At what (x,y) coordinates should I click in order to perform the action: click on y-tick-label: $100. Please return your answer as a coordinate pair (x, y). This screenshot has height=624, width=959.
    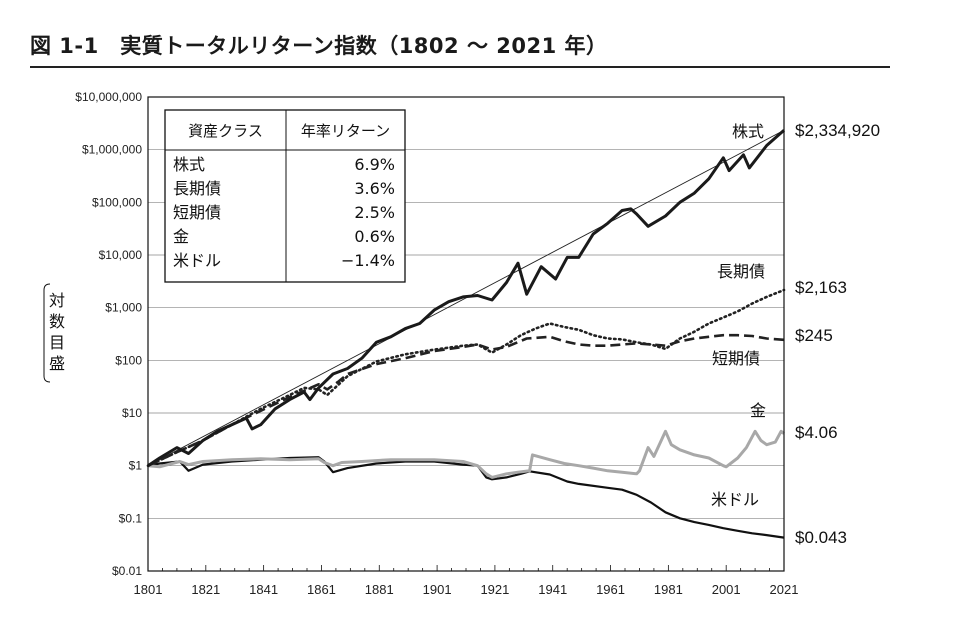
    Looking at the image, I should click on (128, 360).